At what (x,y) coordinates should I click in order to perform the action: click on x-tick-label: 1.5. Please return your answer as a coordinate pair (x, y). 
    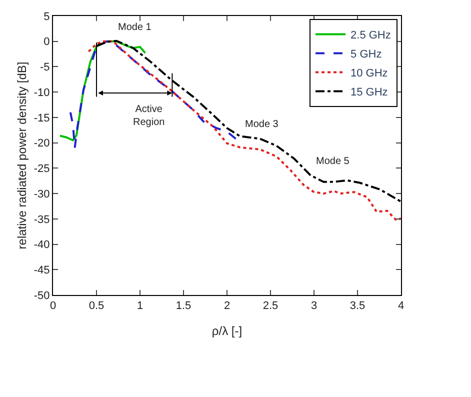
    Looking at the image, I should click on (184, 306).